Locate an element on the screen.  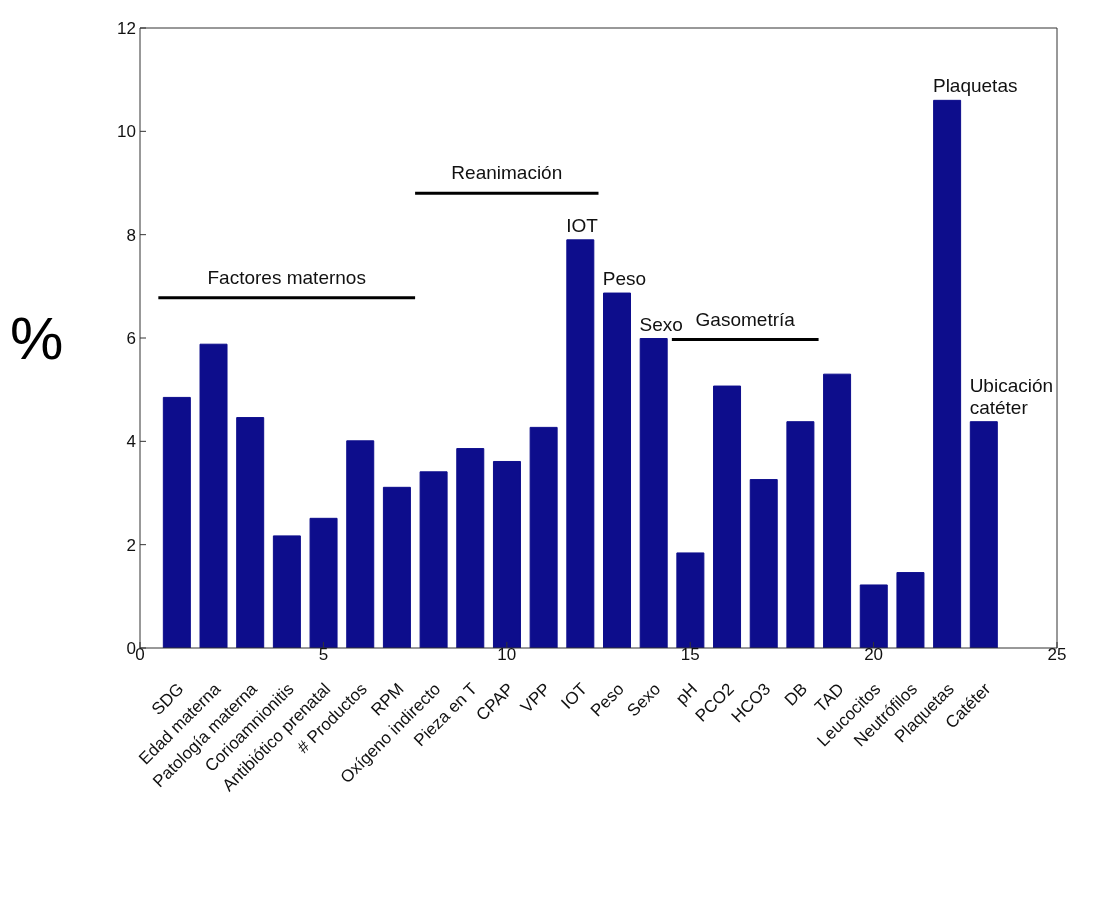
y-tick-label: 6 is located at coordinates (131, 339).